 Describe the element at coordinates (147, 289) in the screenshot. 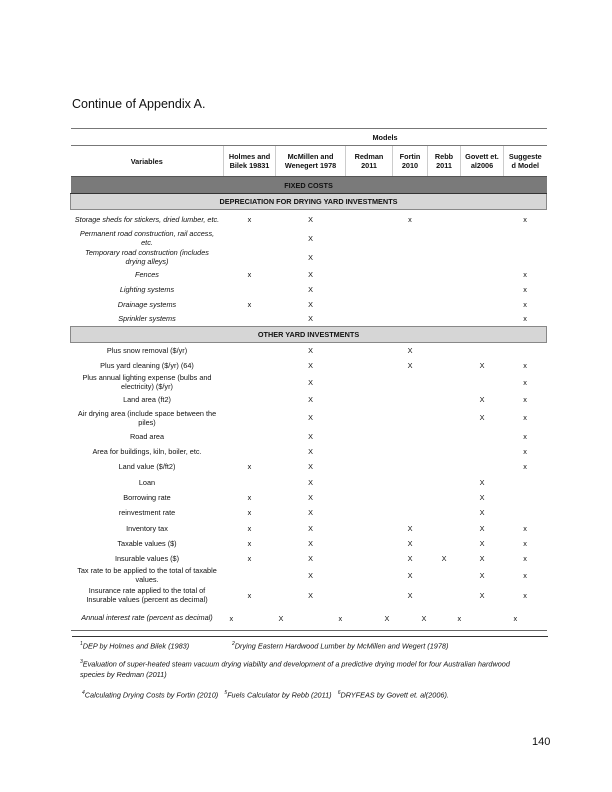

I see `variable-label: Lighting systems` at that location.